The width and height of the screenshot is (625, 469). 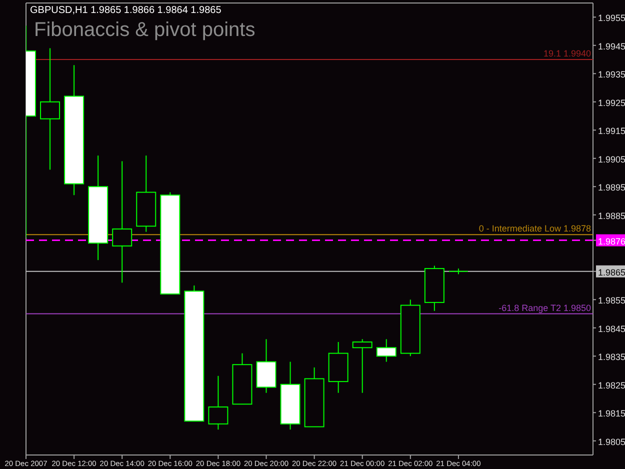 What do you see at coordinates (611, 187) in the screenshot?
I see `y-tick-label: 1.9895` at bounding box center [611, 187].